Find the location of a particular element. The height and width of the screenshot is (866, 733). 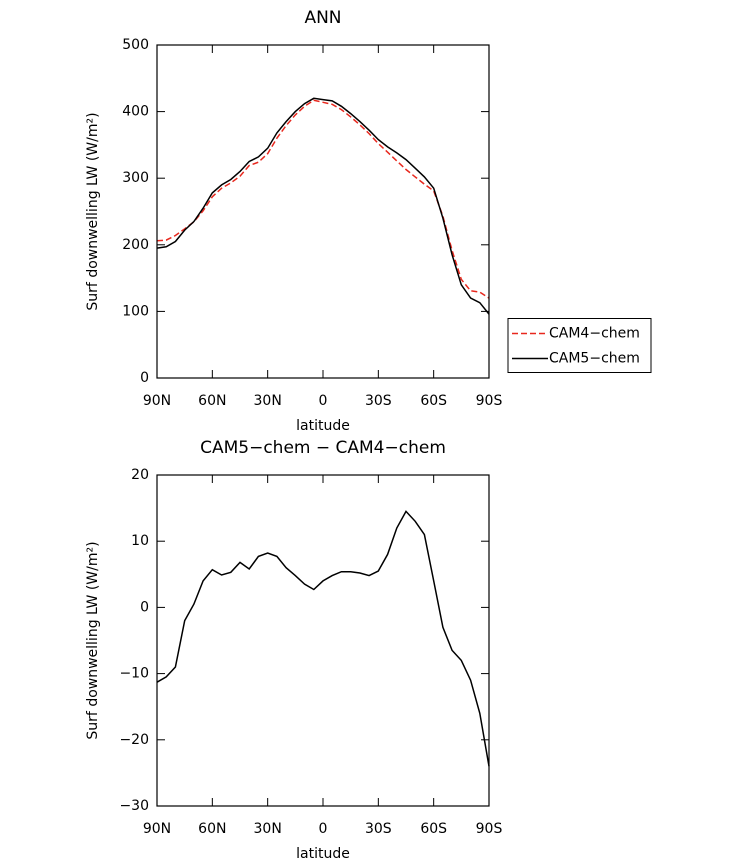

y-tick-label: 300 is located at coordinates (135, 178).